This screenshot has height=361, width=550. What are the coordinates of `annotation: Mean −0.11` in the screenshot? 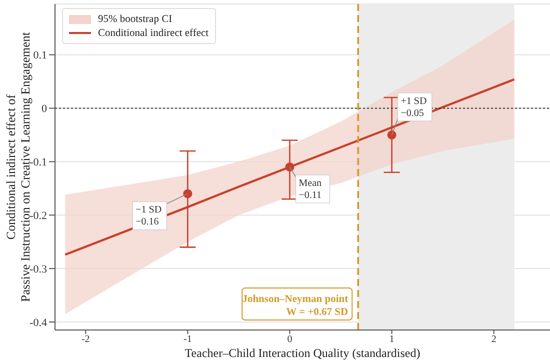 It's located at (310, 189).